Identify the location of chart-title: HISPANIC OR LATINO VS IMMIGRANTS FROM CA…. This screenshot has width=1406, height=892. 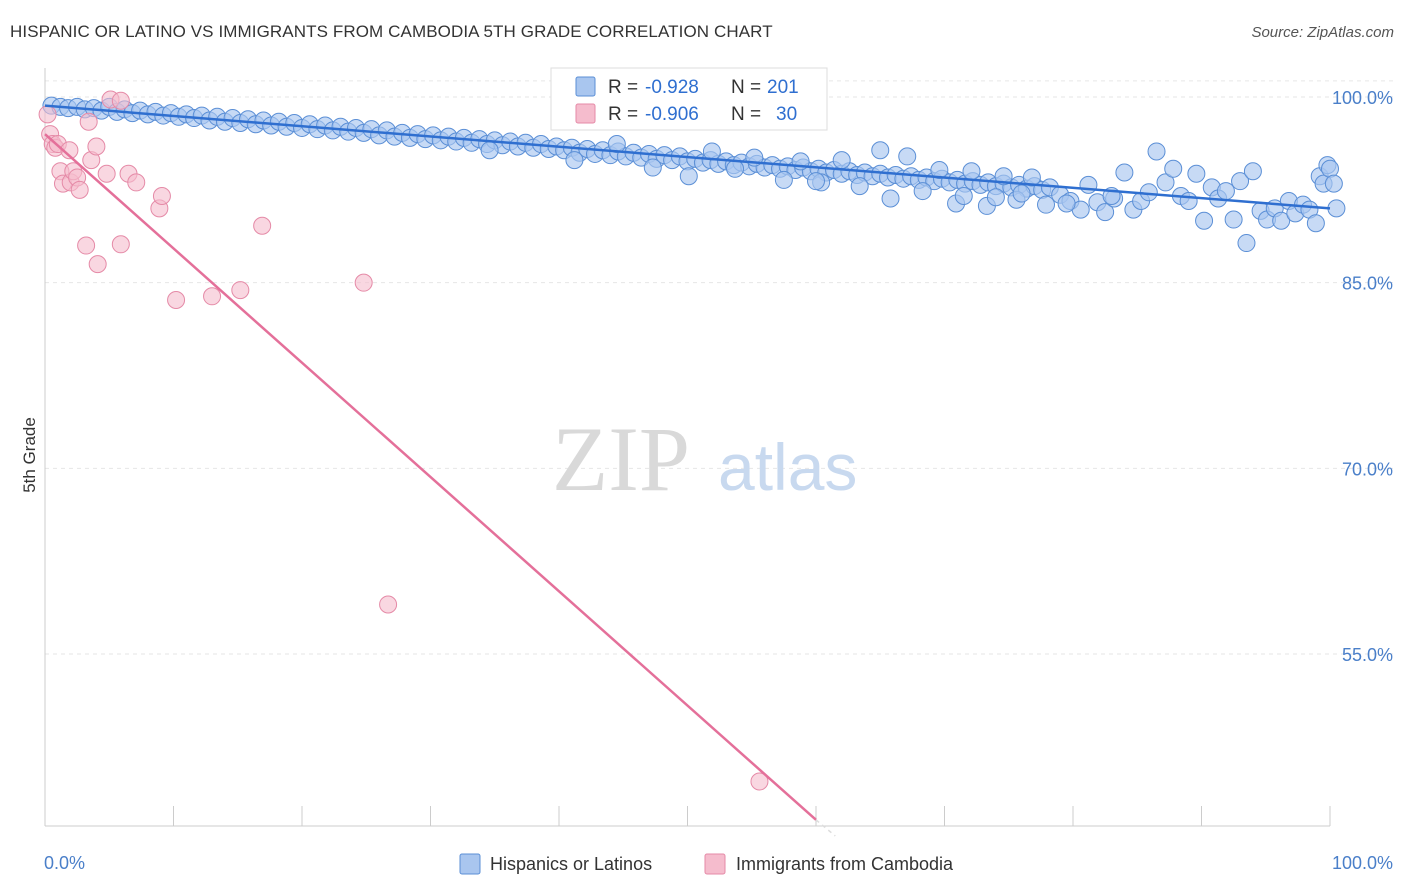
(391, 31).